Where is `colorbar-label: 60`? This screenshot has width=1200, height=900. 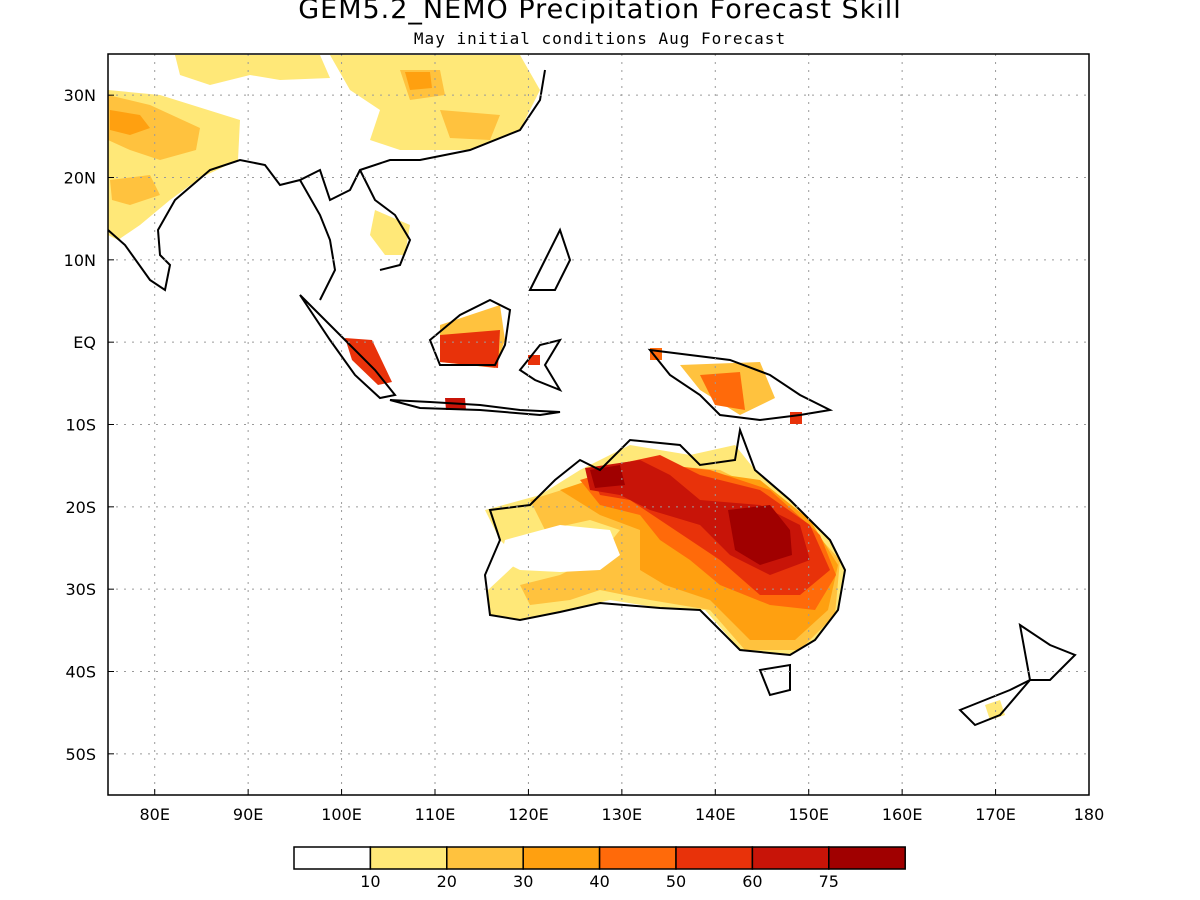 colorbar-label: 60 is located at coordinates (752, 881).